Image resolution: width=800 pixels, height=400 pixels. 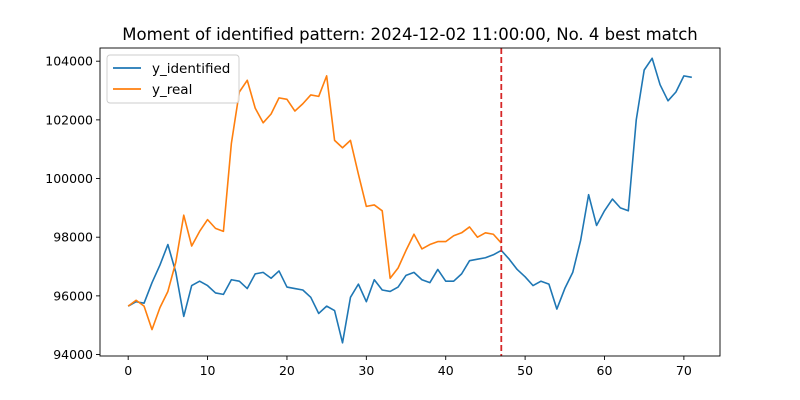 What do you see at coordinates (73, 354) in the screenshot?
I see `y-tick-label: 94000` at bounding box center [73, 354].